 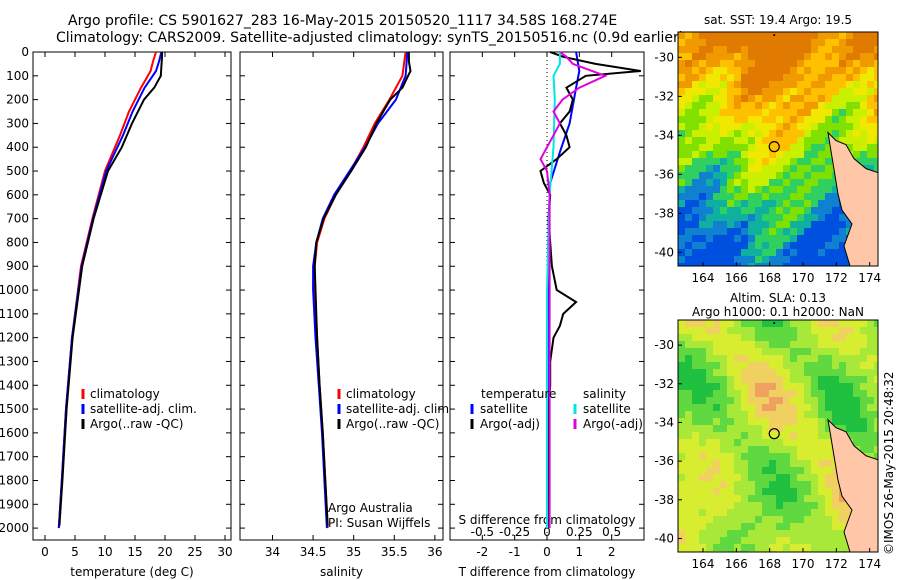 What do you see at coordinates (14, 314) in the screenshot?
I see `y-tick-label: 1100` at bounding box center [14, 314].